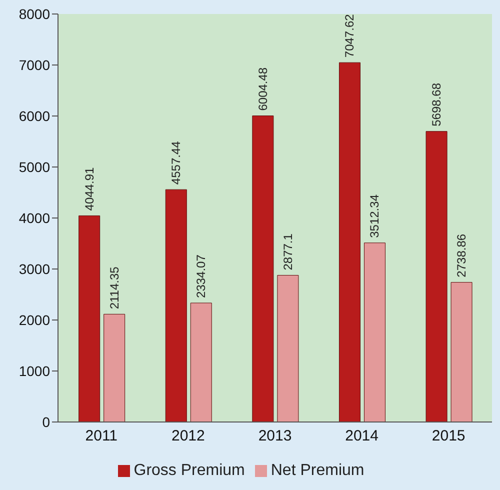 This screenshot has height=490, width=500. What do you see at coordinates (34, 218) in the screenshot?
I see `y-tick-label: 4000` at bounding box center [34, 218].